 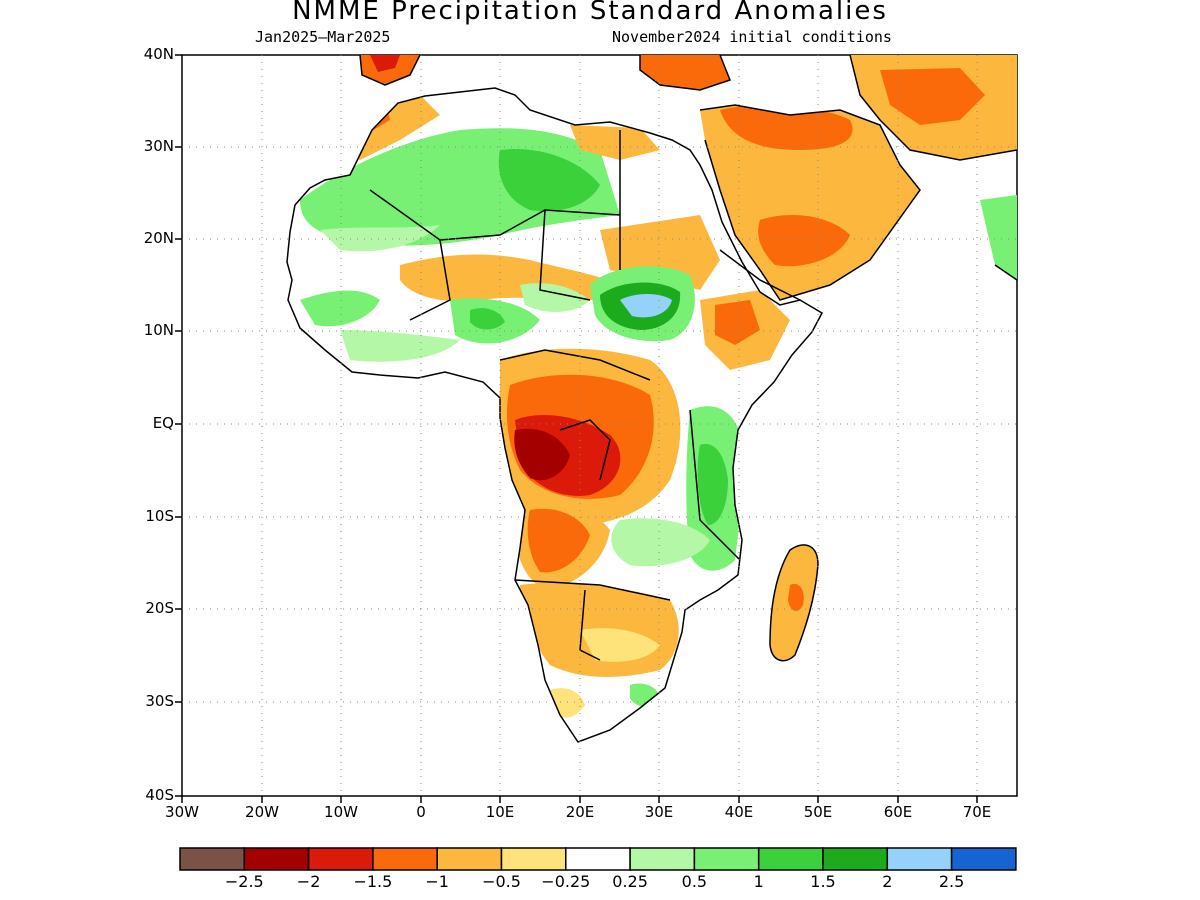 I want to click on colorbar-label: 0.25, so click(x=630, y=881).